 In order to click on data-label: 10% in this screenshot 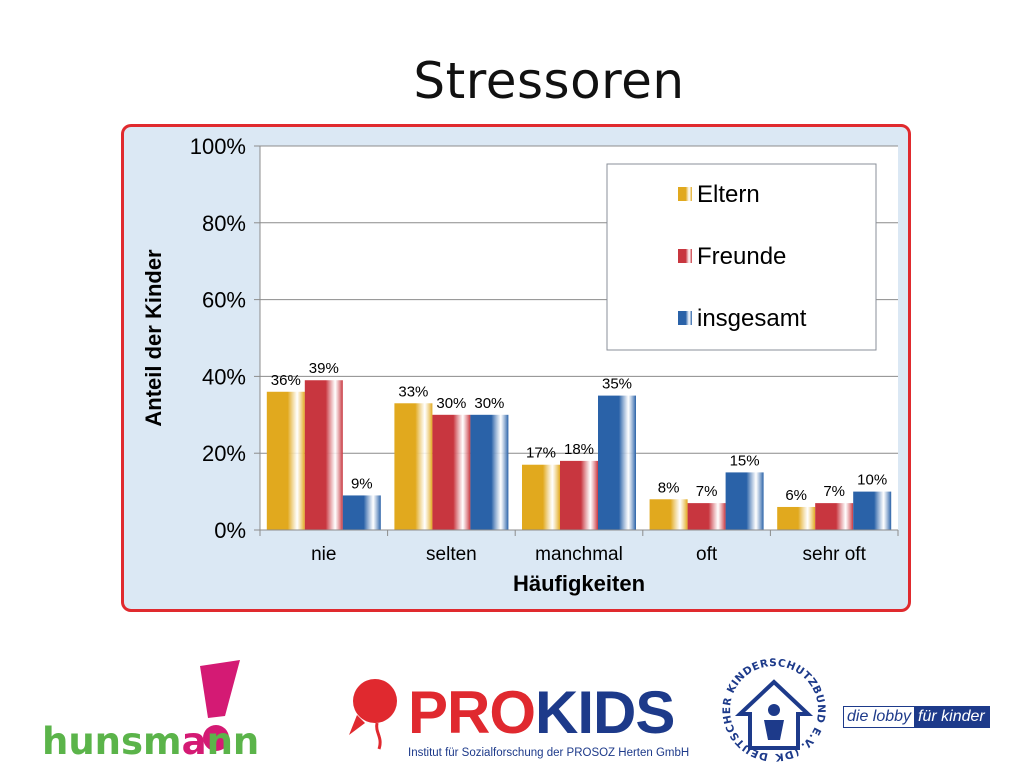, I will do `click(872, 480)`.